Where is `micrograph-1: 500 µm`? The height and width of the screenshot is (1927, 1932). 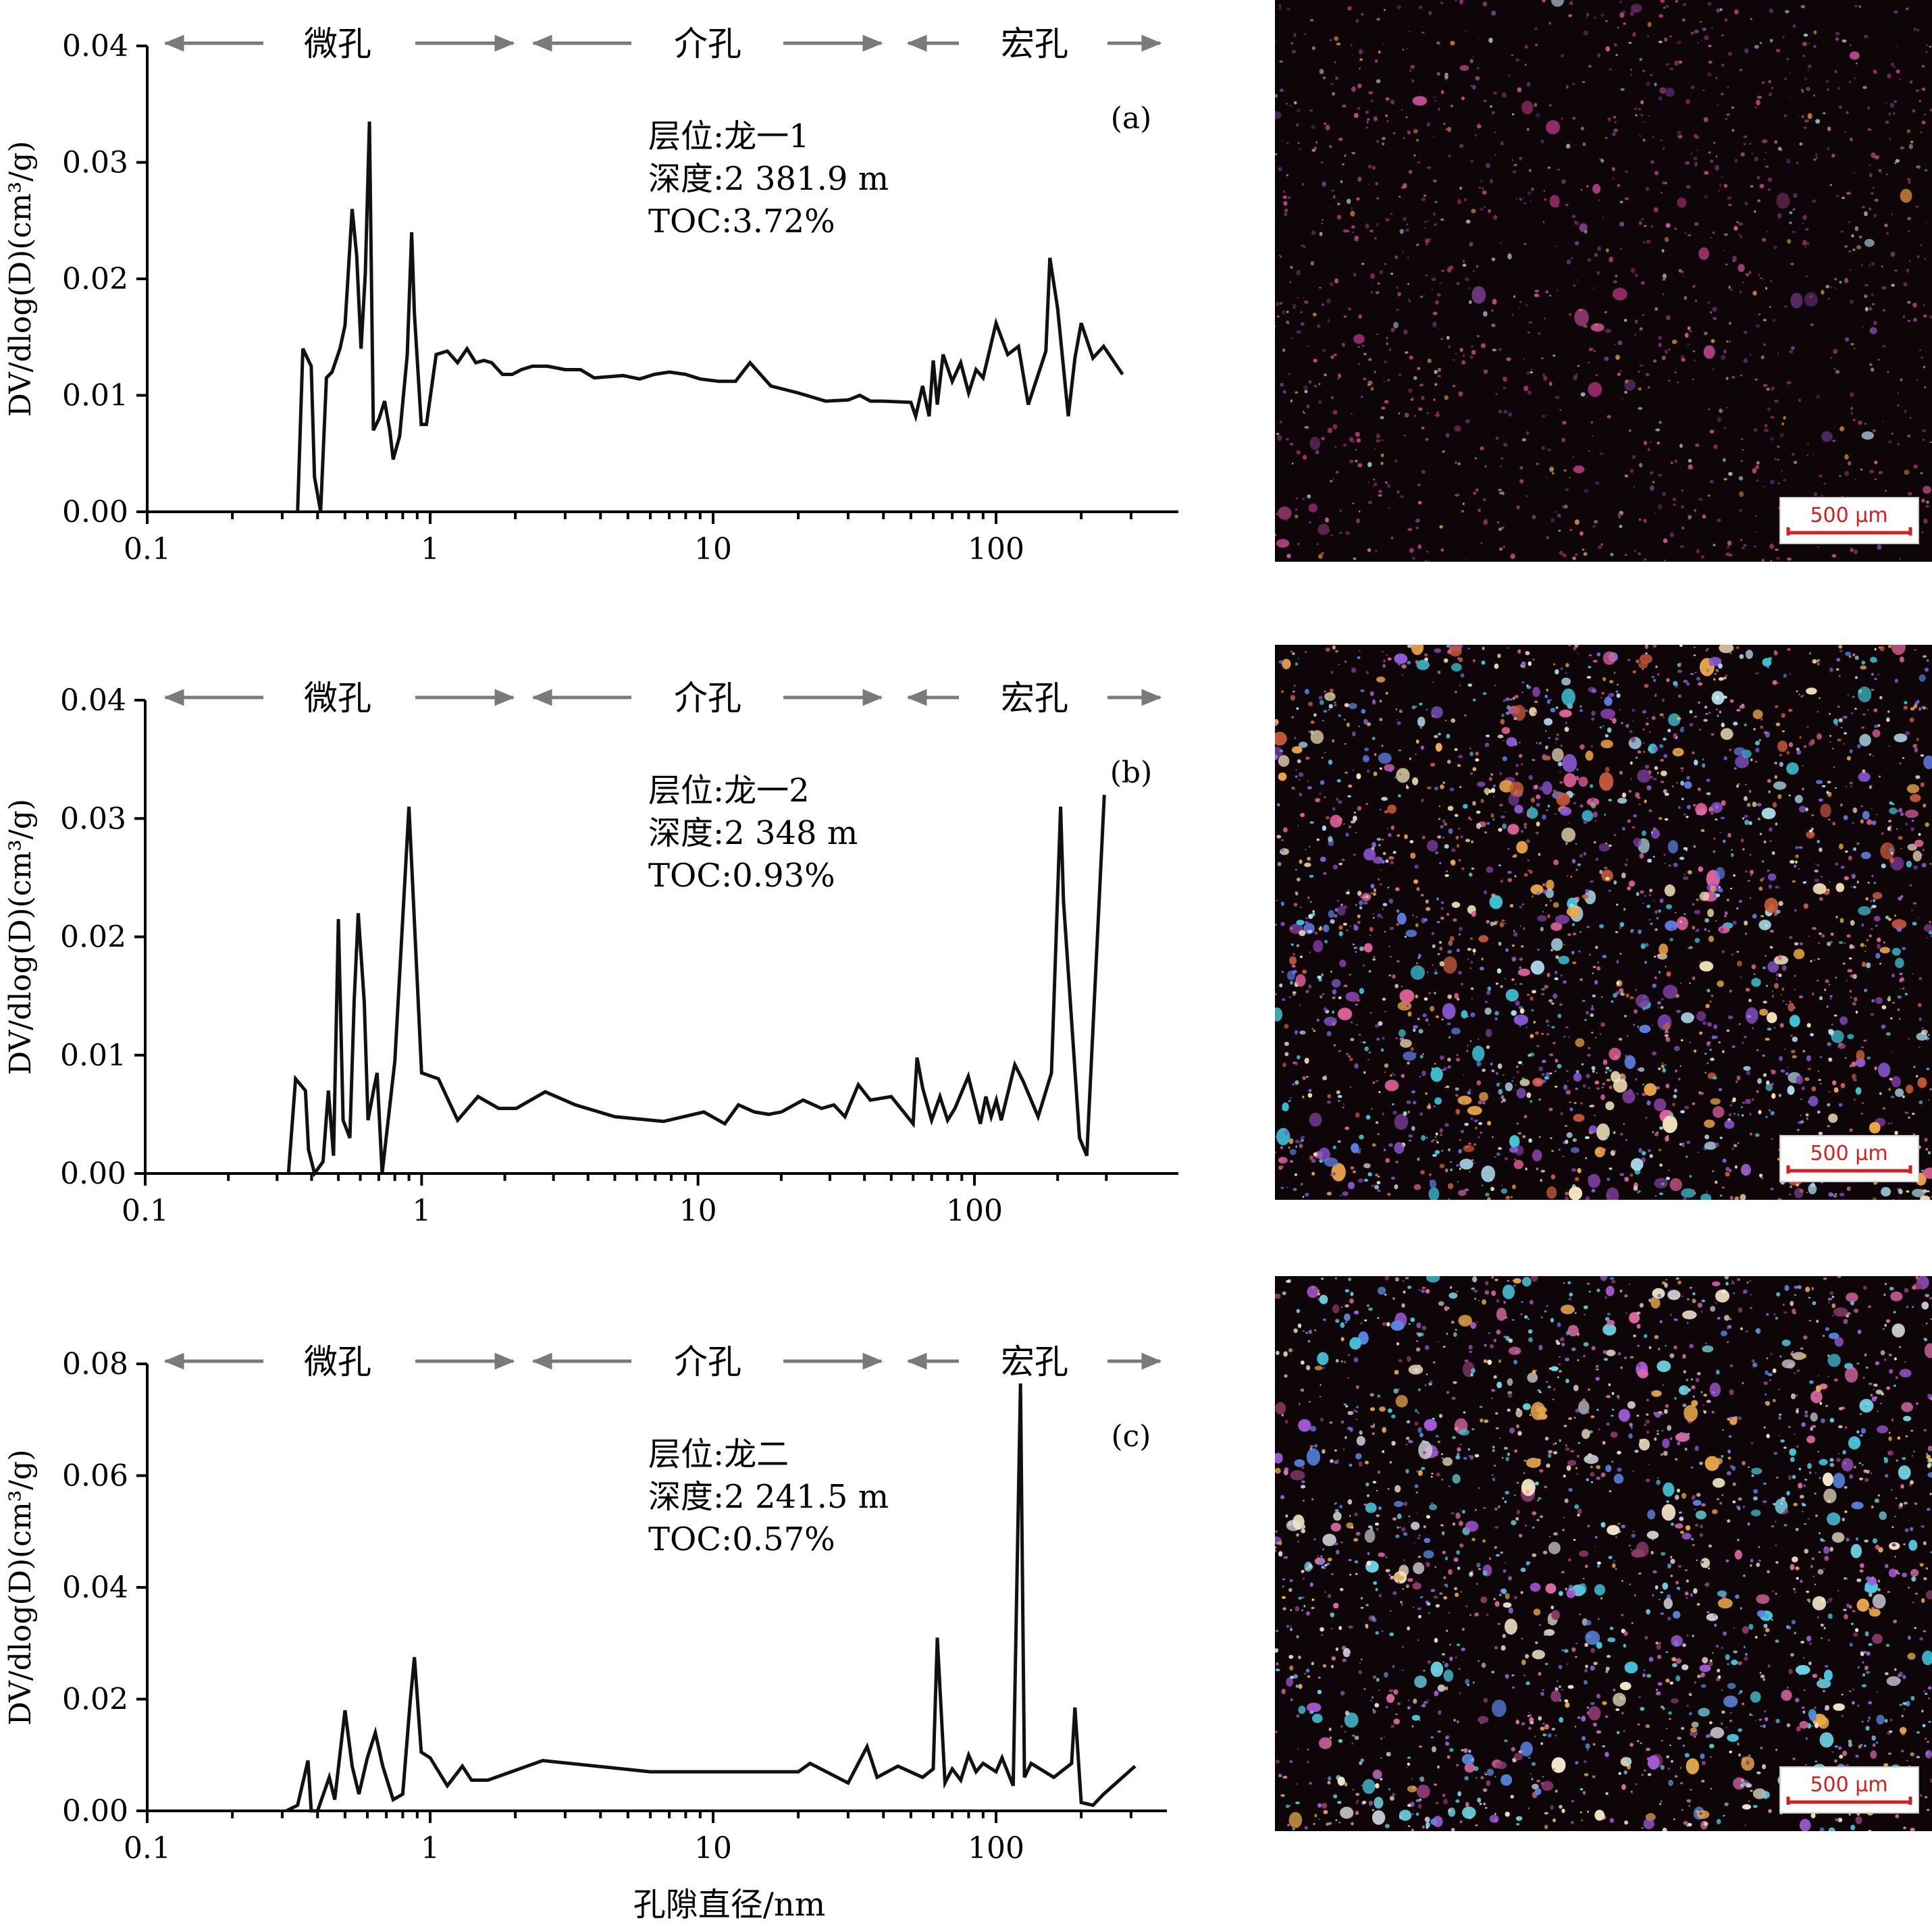 micrograph-1: 500 µm is located at coordinates (1604, 281).